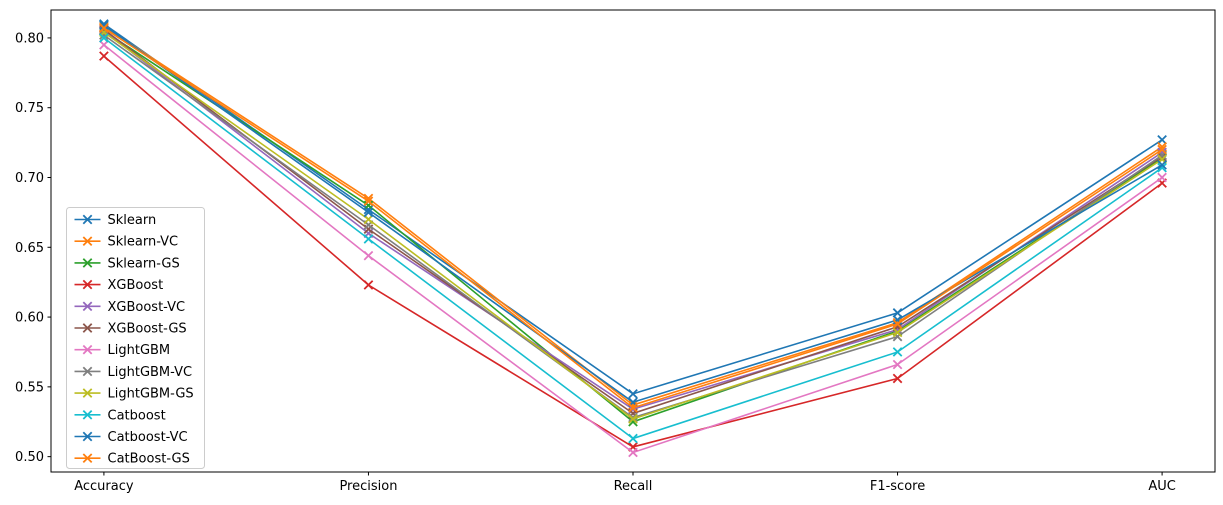 This screenshot has width=1223, height=505. I want to click on legend-item: LightGBM, so click(122, 350).